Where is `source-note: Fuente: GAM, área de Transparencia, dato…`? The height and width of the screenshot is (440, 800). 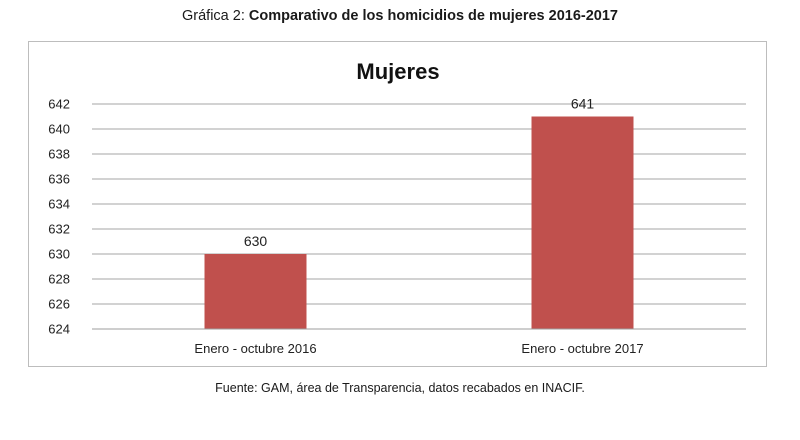 source-note: Fuente: GAM, área de Transparencia, dato… is located at coordinates (400, 388).